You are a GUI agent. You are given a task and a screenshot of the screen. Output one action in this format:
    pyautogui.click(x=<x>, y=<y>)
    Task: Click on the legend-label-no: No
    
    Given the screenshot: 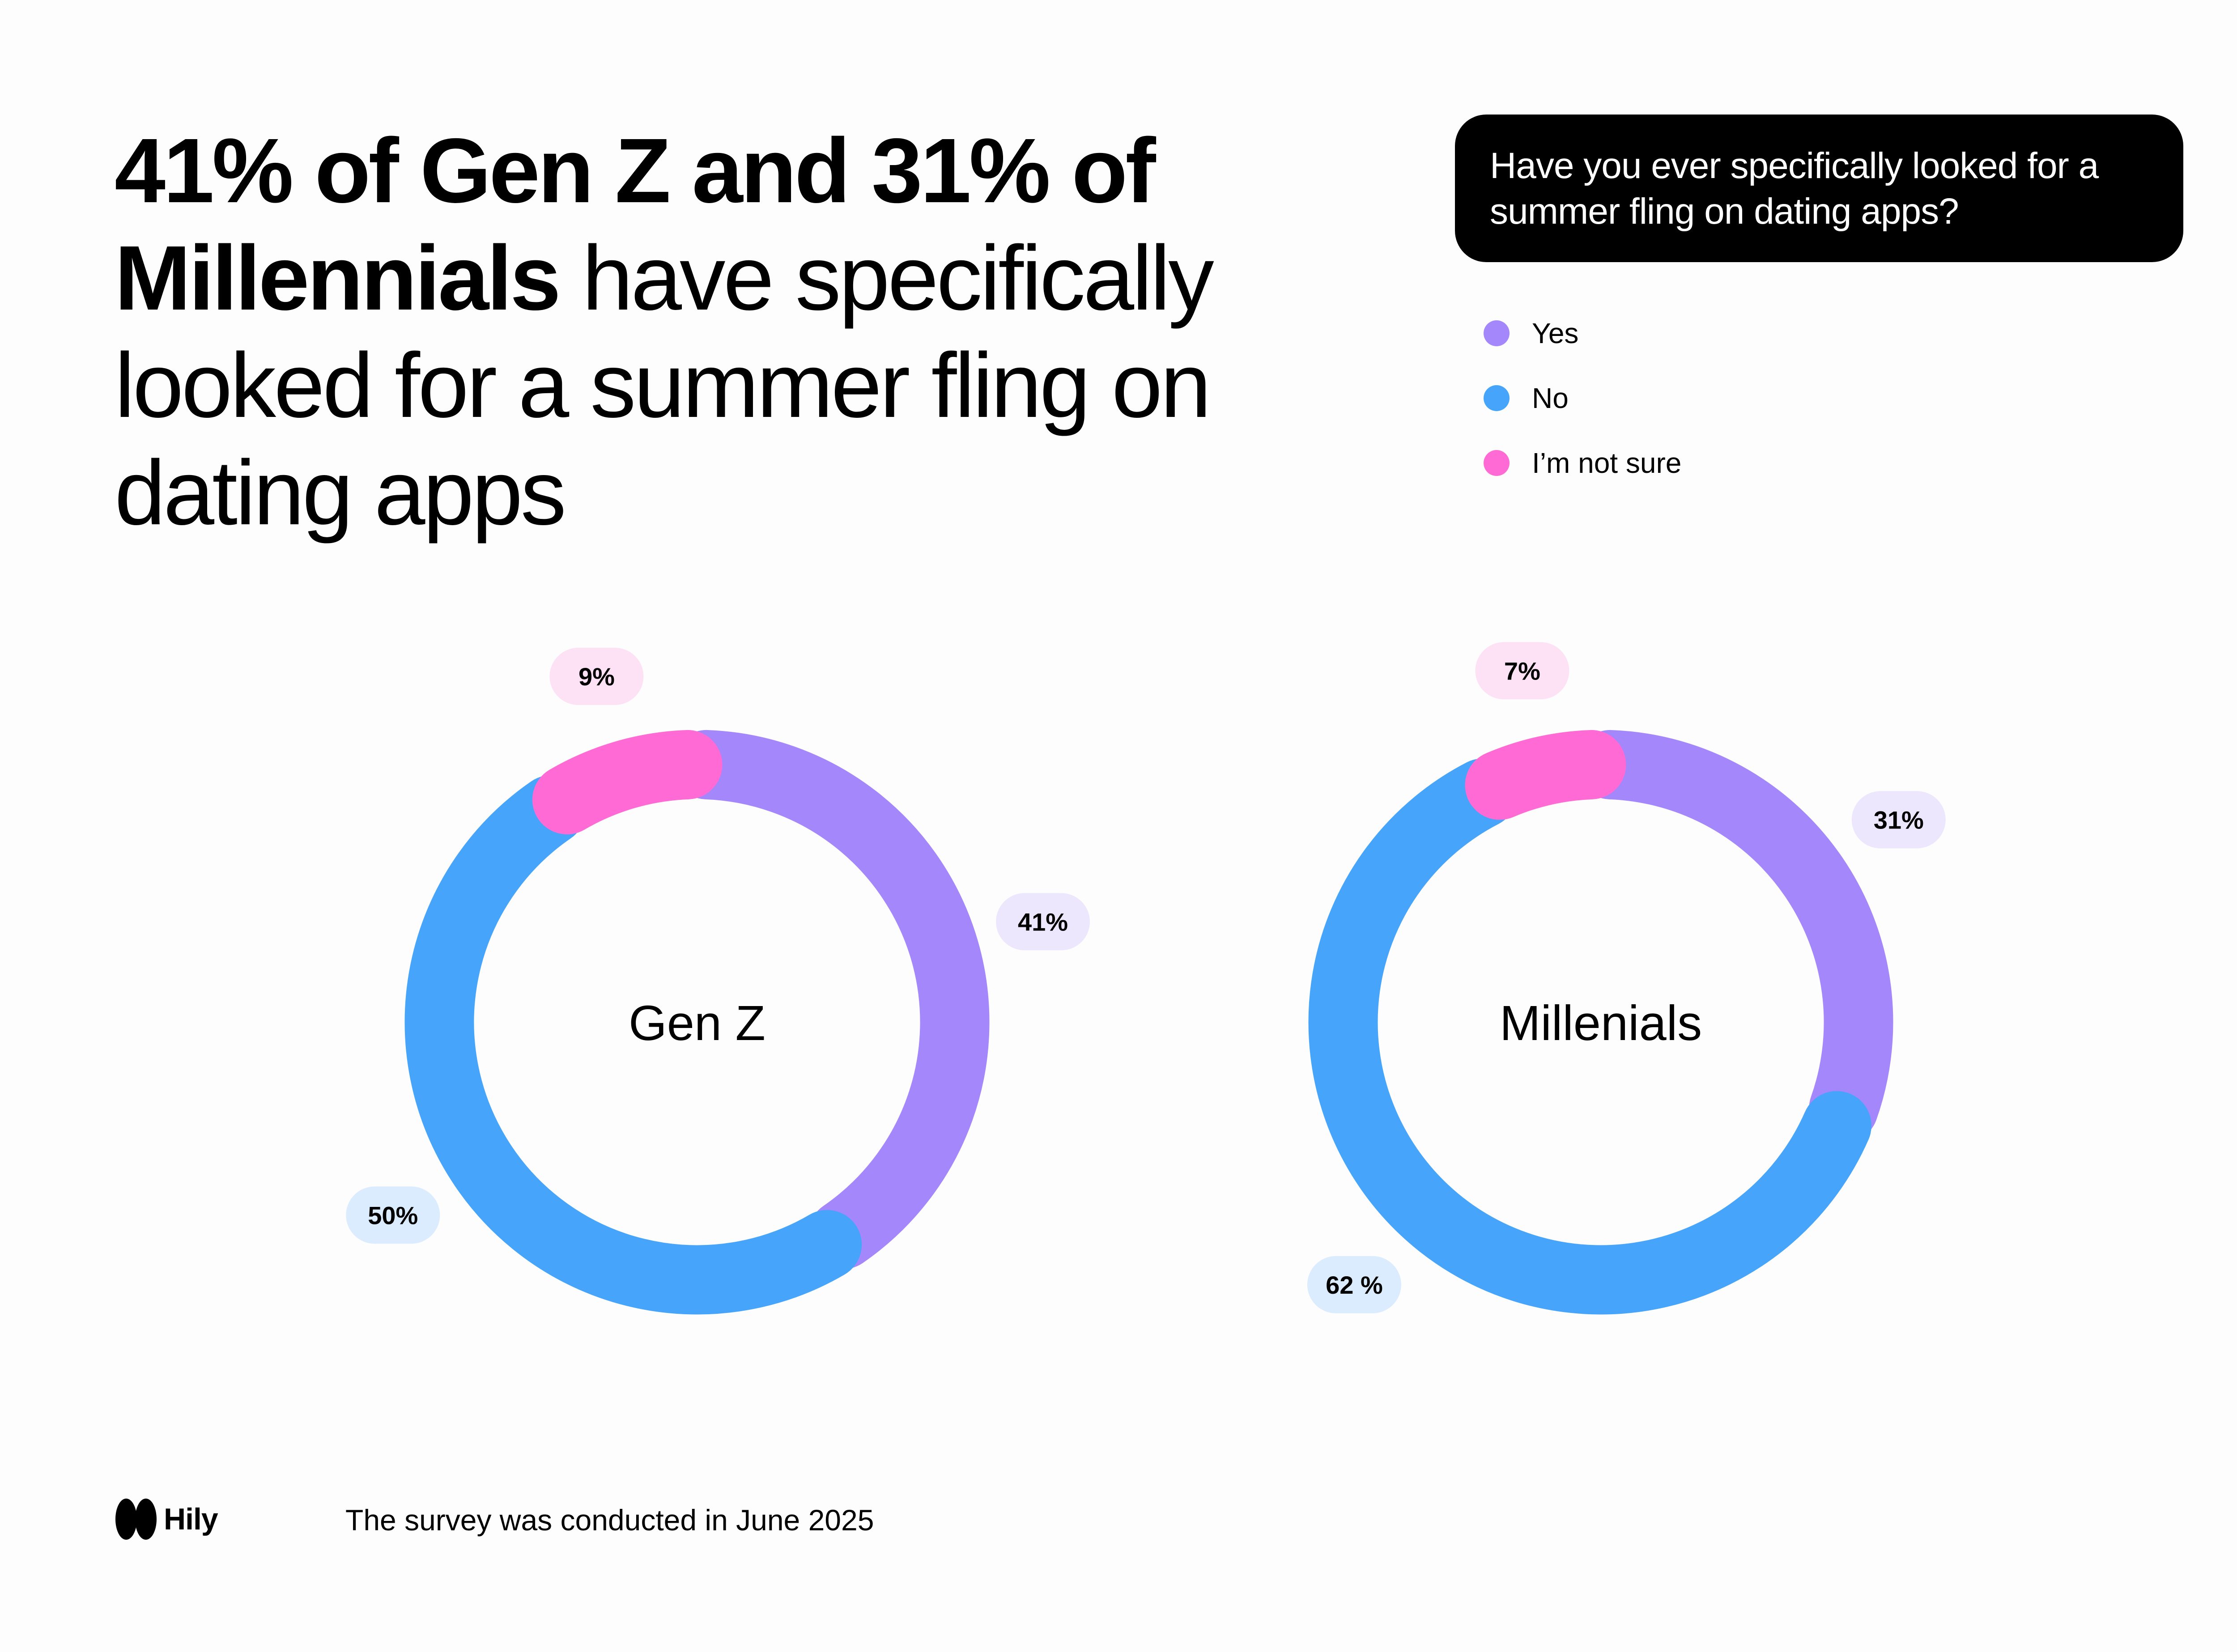 What is the action you would take?
    pyautogui.click(x=1550, y=398)
    